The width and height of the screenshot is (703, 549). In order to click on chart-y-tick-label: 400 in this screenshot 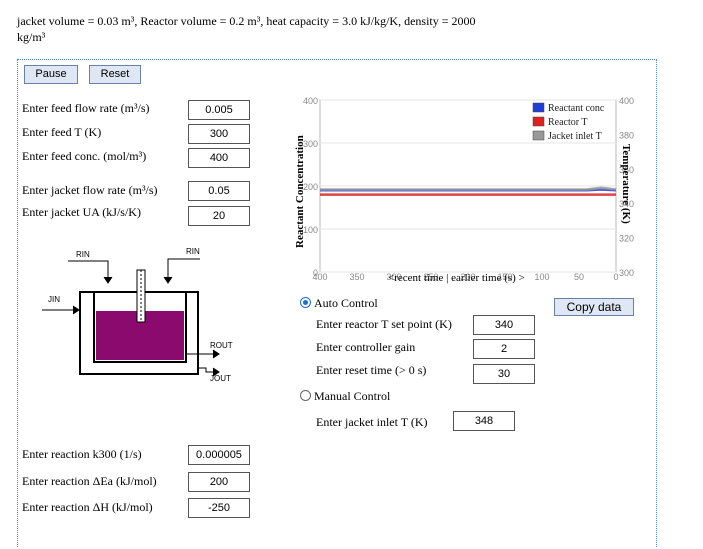, I will do `click(310, 101)`.